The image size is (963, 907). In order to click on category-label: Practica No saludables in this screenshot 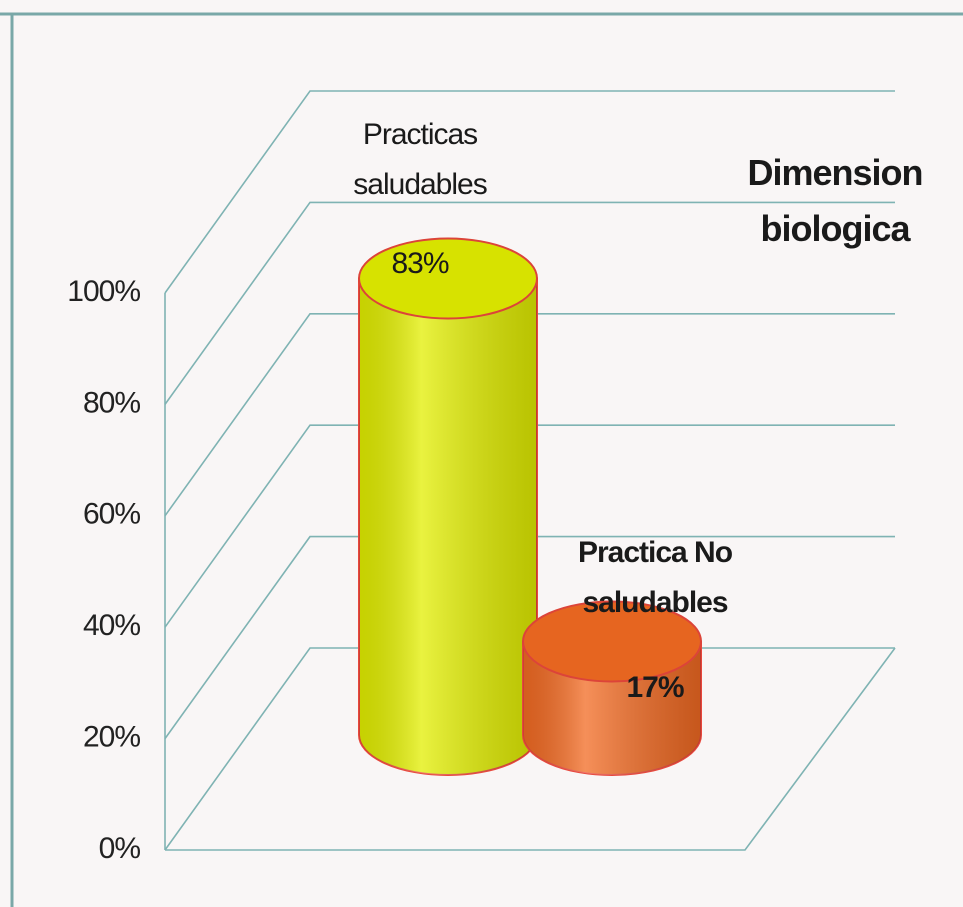, I will do `click(655, 577)`.